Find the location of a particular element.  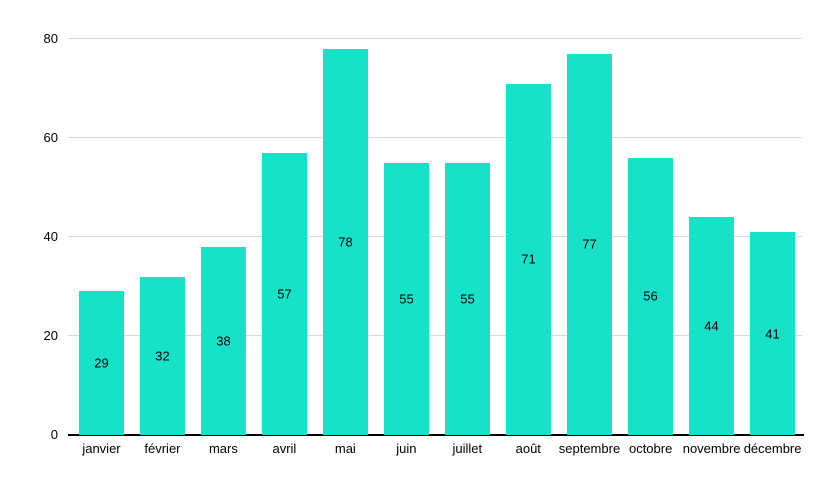

bar-slot: 56 is located at coordinates (650, 217).